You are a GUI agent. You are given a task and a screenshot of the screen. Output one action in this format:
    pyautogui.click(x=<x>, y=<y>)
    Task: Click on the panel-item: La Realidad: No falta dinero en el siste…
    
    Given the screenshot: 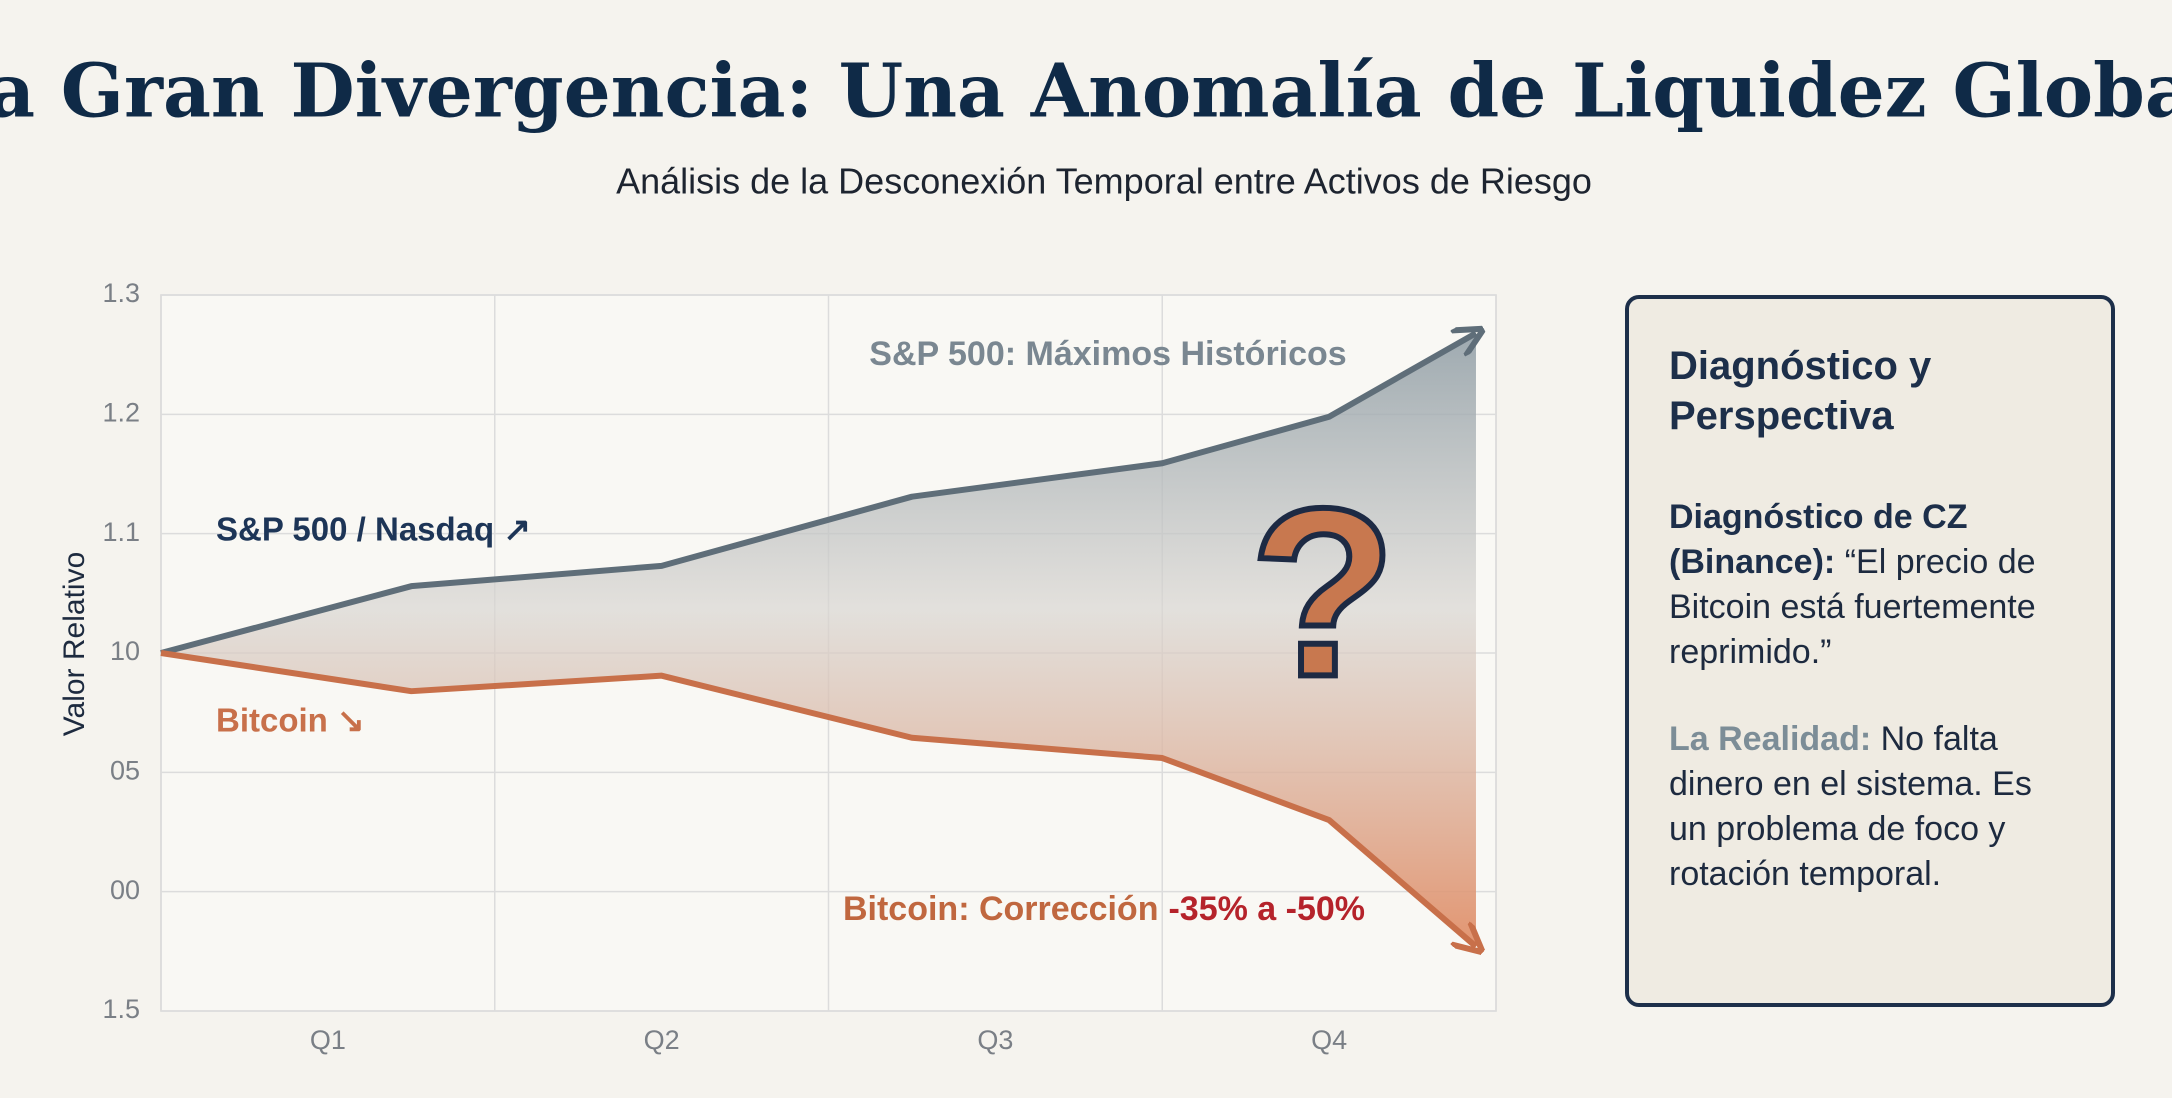 What is the action you would take?
    pyautogui.click(x=1870, y=807)
    